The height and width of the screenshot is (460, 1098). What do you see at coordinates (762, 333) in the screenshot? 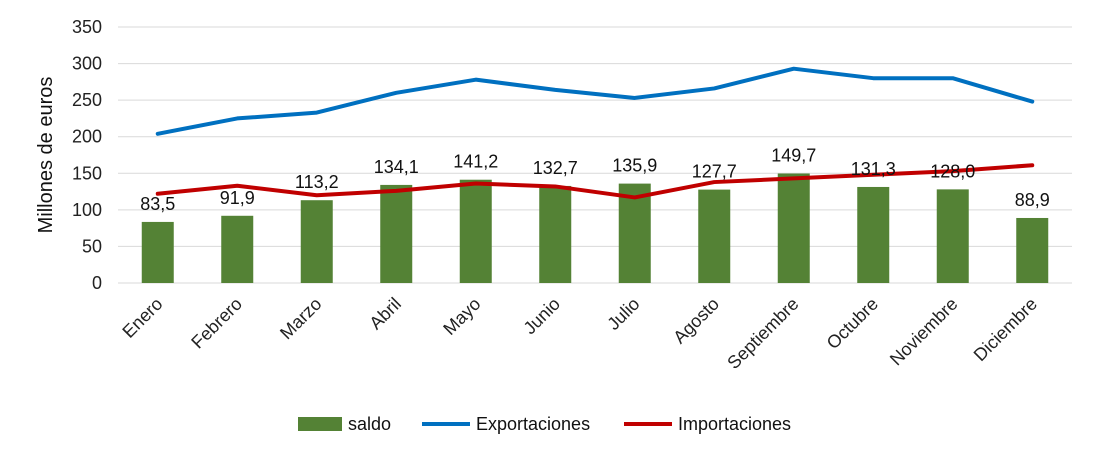
I see `x-tick-label: Septiembre` at bounding box center [762, 333].